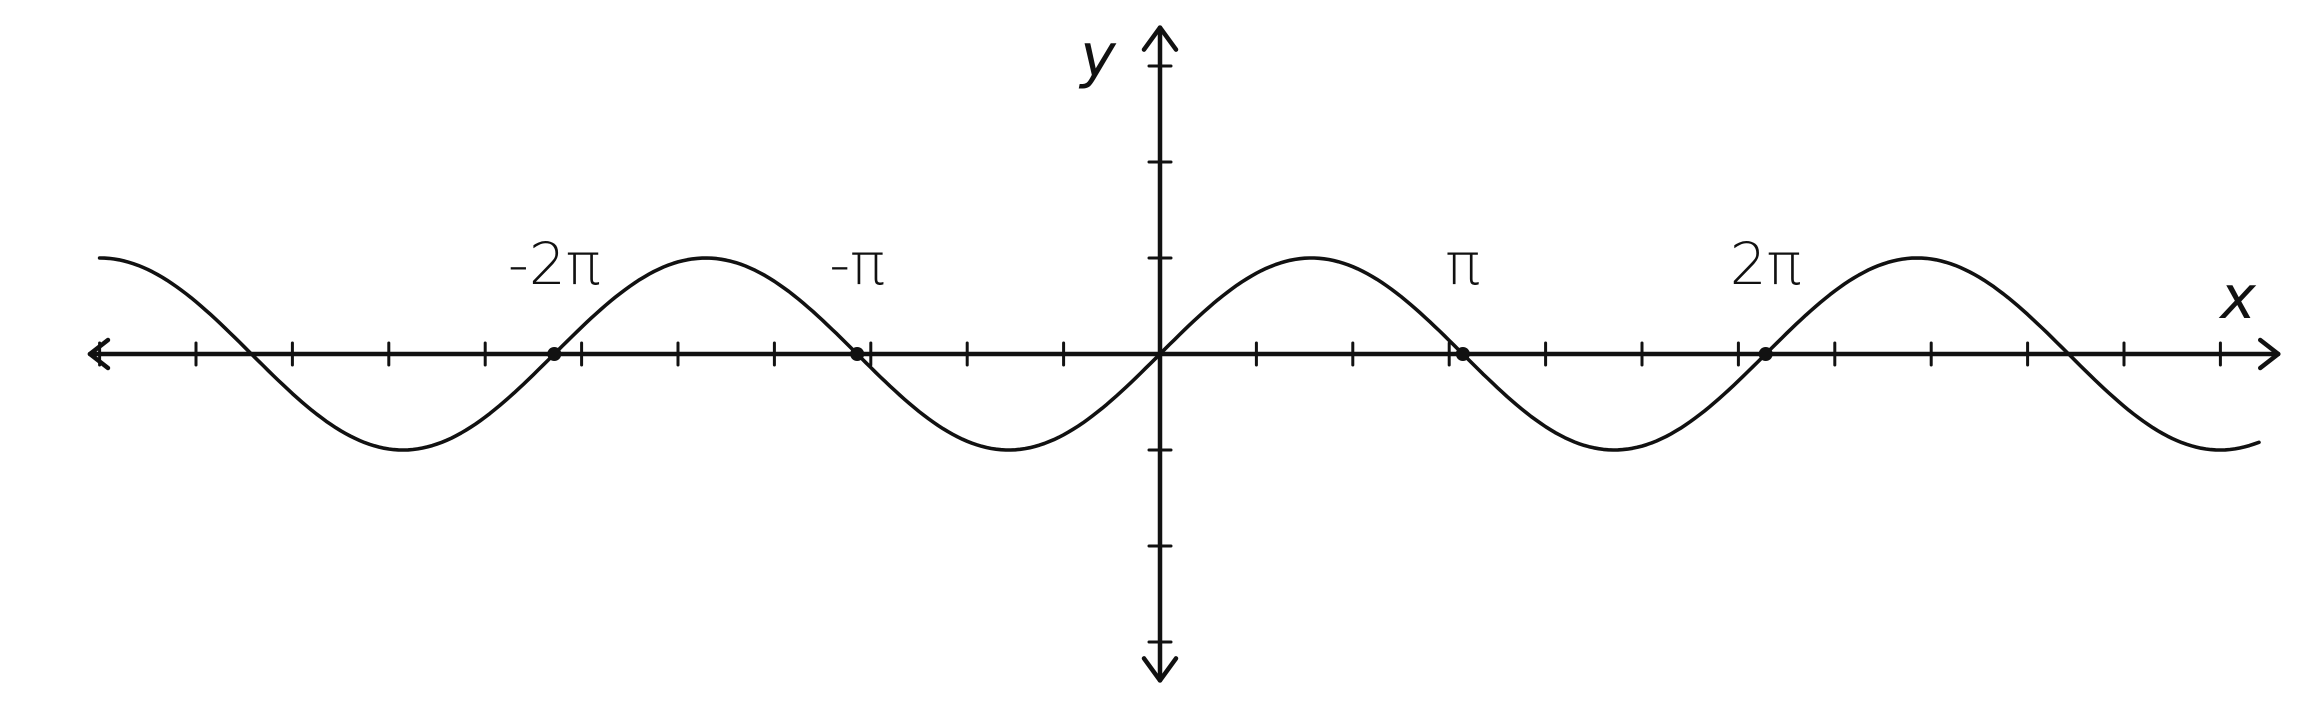  What do you see at coordinates (1160, 38) in the screenshot?
I see `y-axis-arrow-top` at bounding box center [1160, 38].